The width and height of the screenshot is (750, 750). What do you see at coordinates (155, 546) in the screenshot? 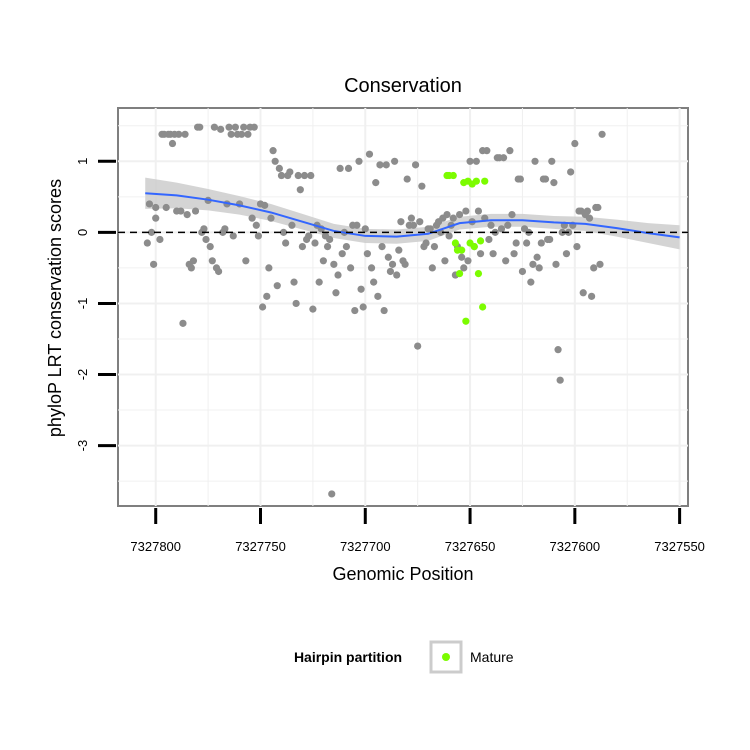
I see `x-tick-label: 7327800` at bounding box center [155, 546].